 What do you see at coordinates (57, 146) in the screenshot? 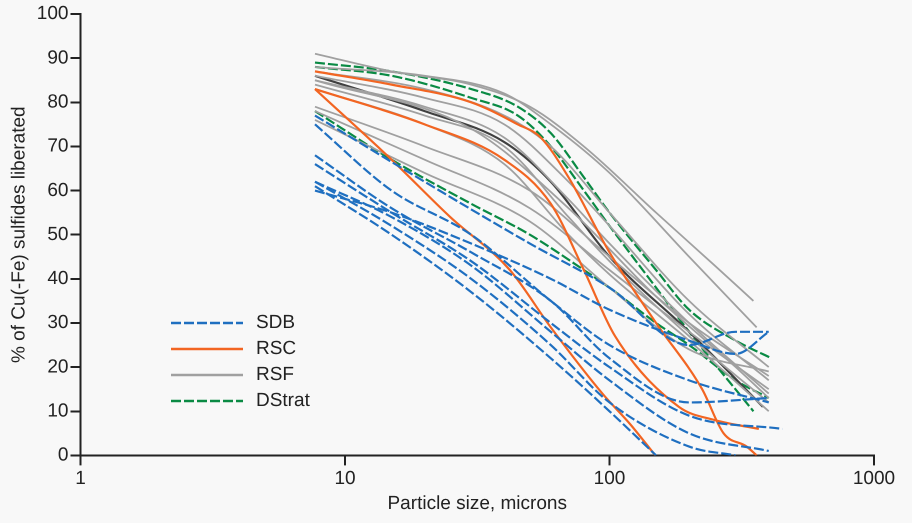
I see `y-tick-label: 70` at bounding box center [57, 146].